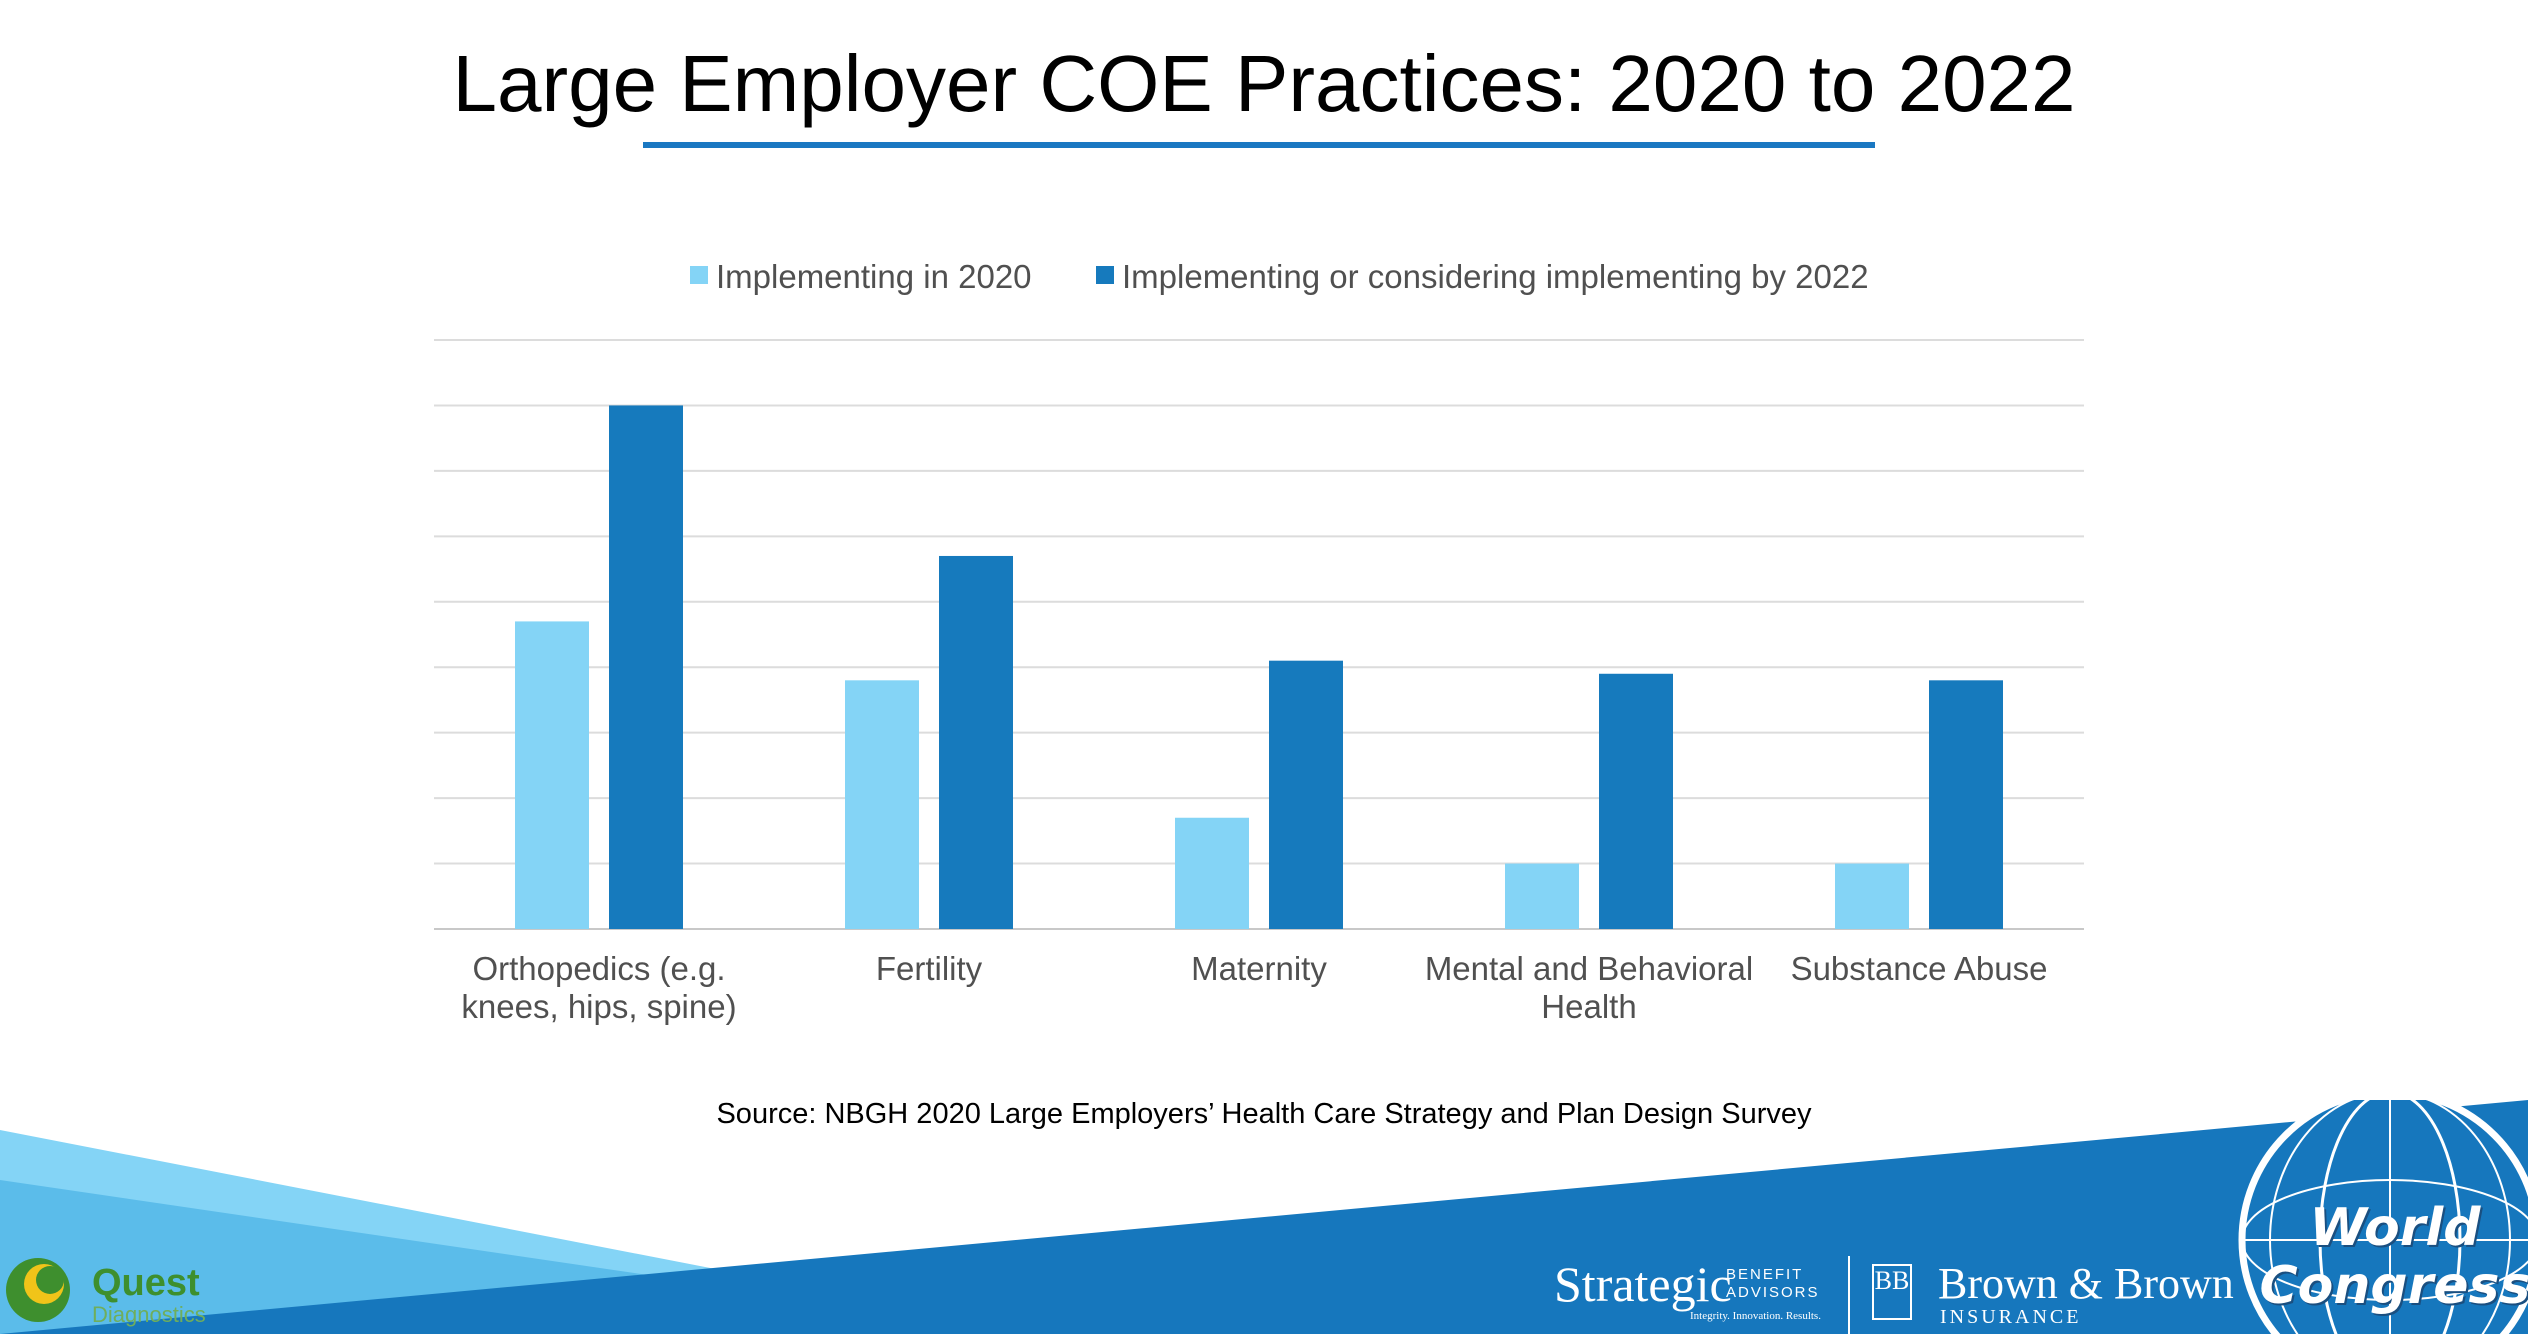 Image resolution: width=2528 pixels, height=1334 pixels. Describe the element at coordinates (1892, 1292) in the screenshot. I see `bb-logo-mark: BB` at that location.